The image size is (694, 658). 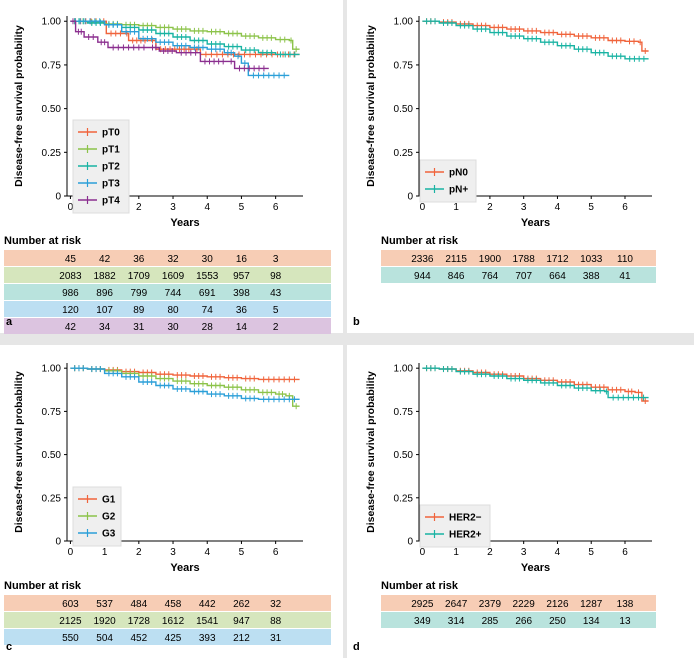 I want to click on y-axis-label-b: Disease-free survival probability, so click(x=371, y=106).